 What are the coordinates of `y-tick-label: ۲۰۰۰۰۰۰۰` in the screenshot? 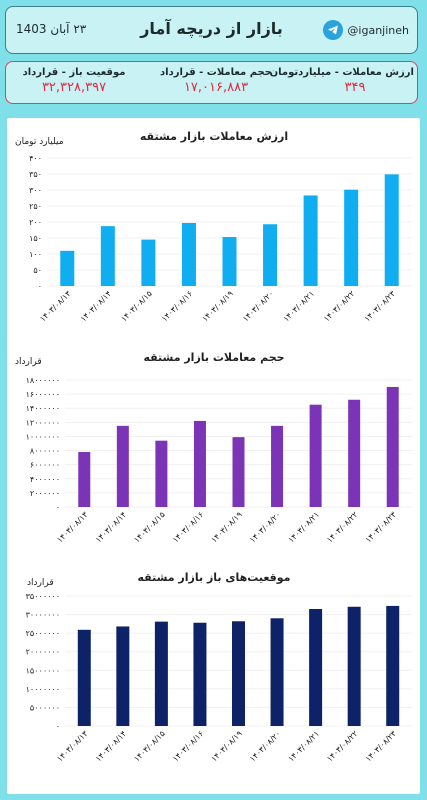 It's located at (43, 652).